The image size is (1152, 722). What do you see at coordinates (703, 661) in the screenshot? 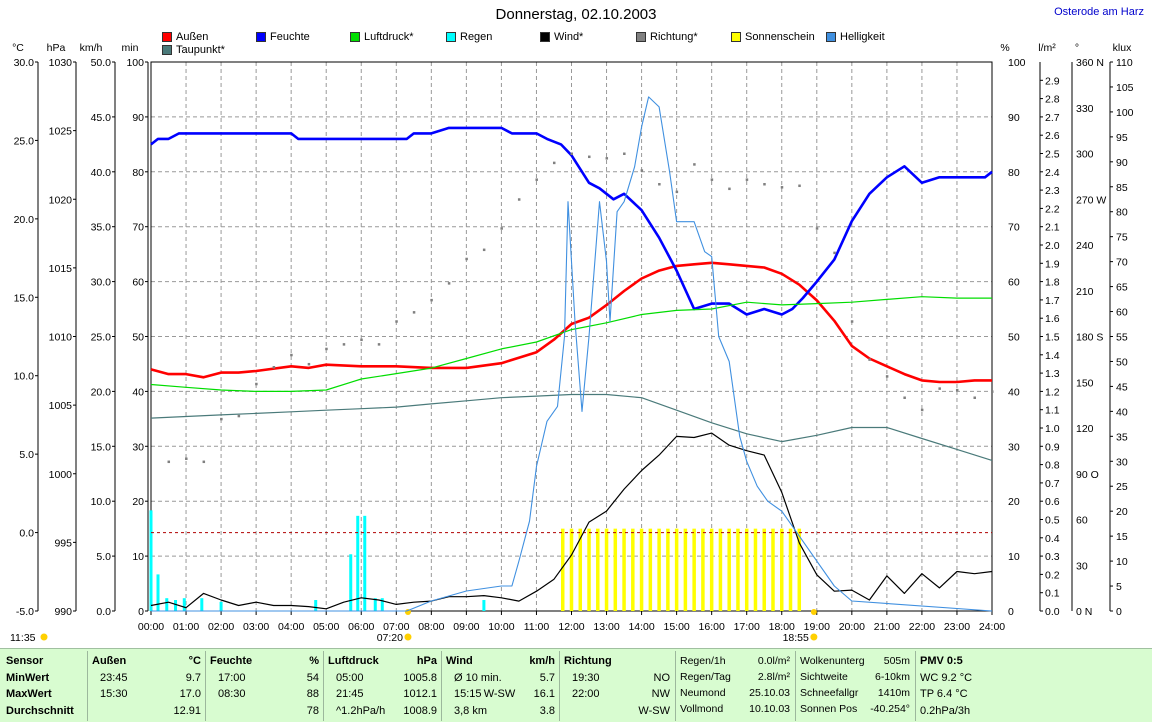
I see `regen-1h-label: Regen/1h` at bounding box center [703, 661].